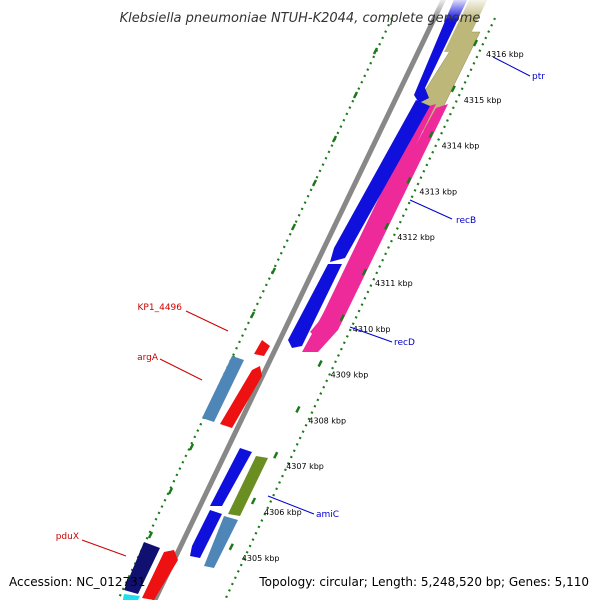 The width and height of the screenshot is (600, 600). I want to click on tick-label: 4310 kbp, so click(372, 329).